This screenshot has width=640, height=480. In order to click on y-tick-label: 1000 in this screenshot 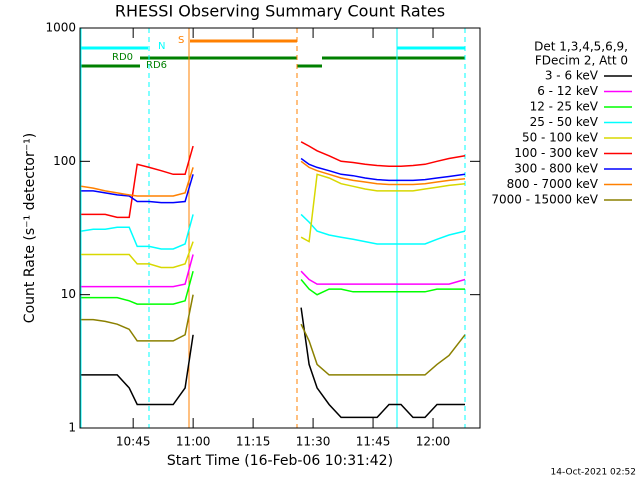, I will do `click(60, 28)`.